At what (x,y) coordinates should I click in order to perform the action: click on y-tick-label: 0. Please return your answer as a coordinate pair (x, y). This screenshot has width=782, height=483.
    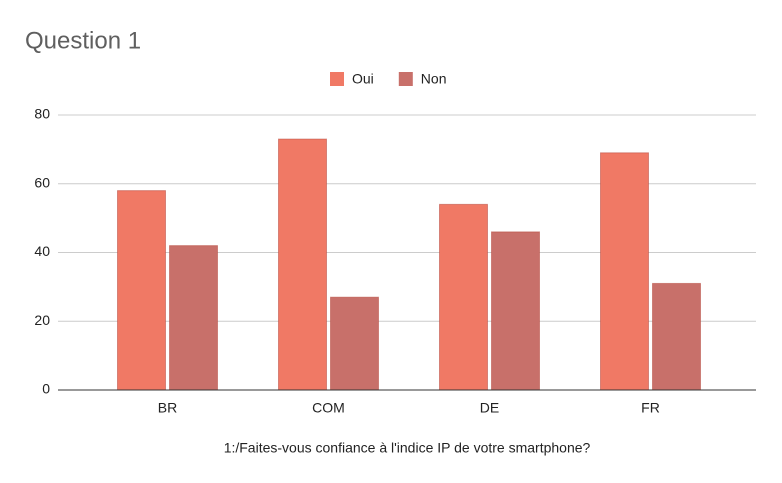
    Looking at the image, I should click on (46, 389).